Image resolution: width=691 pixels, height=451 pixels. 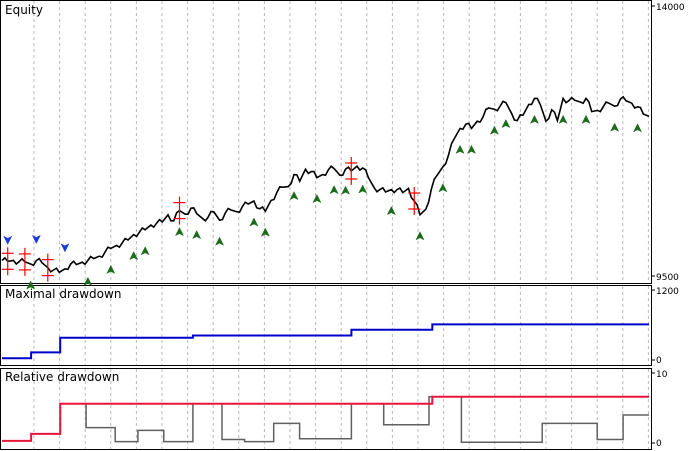 I want to click on reldd-plot, so click(x=325, y=419).